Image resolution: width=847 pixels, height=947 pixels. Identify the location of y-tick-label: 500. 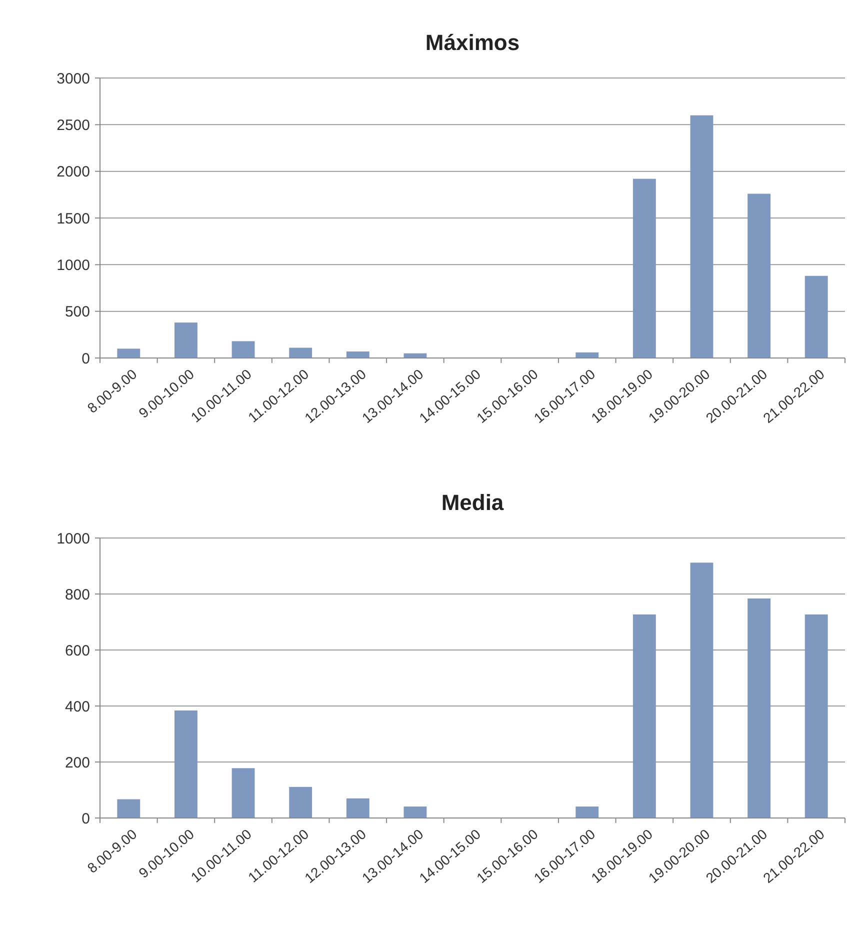
(77, 312).